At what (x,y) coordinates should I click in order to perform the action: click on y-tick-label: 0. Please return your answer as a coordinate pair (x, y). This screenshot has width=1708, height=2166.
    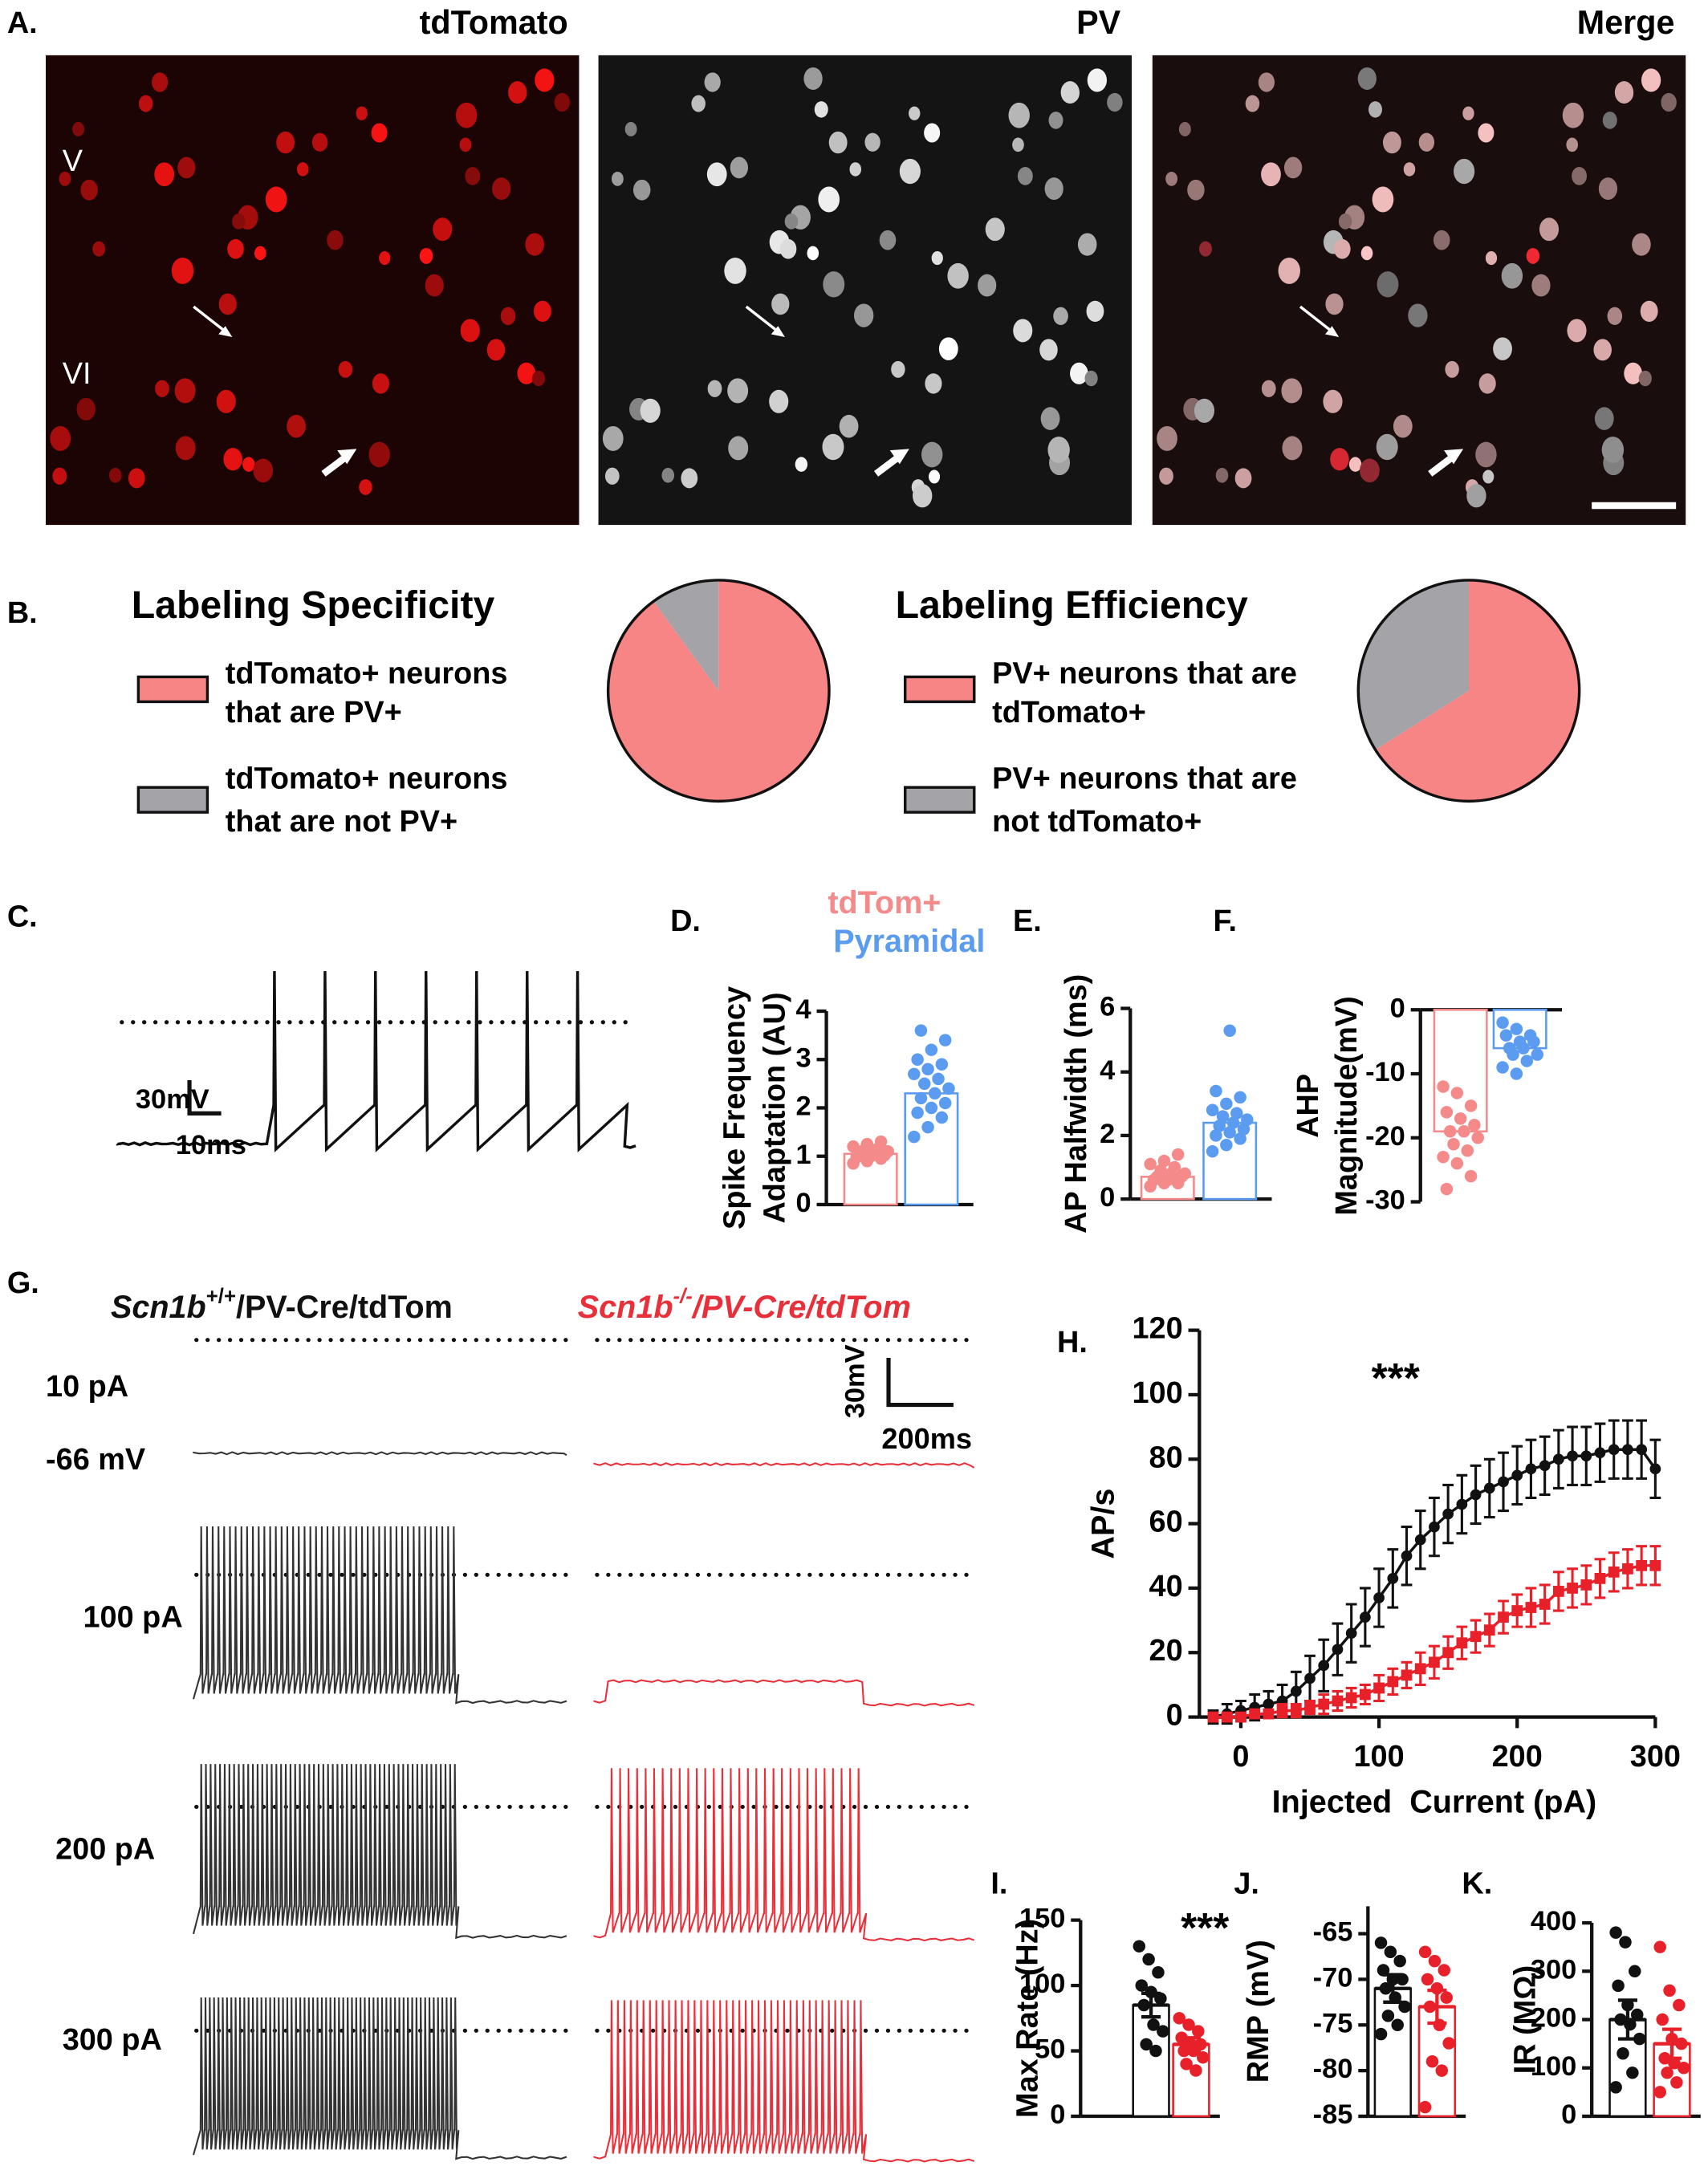
    Looking at the image, I should click on (1569, 2114).